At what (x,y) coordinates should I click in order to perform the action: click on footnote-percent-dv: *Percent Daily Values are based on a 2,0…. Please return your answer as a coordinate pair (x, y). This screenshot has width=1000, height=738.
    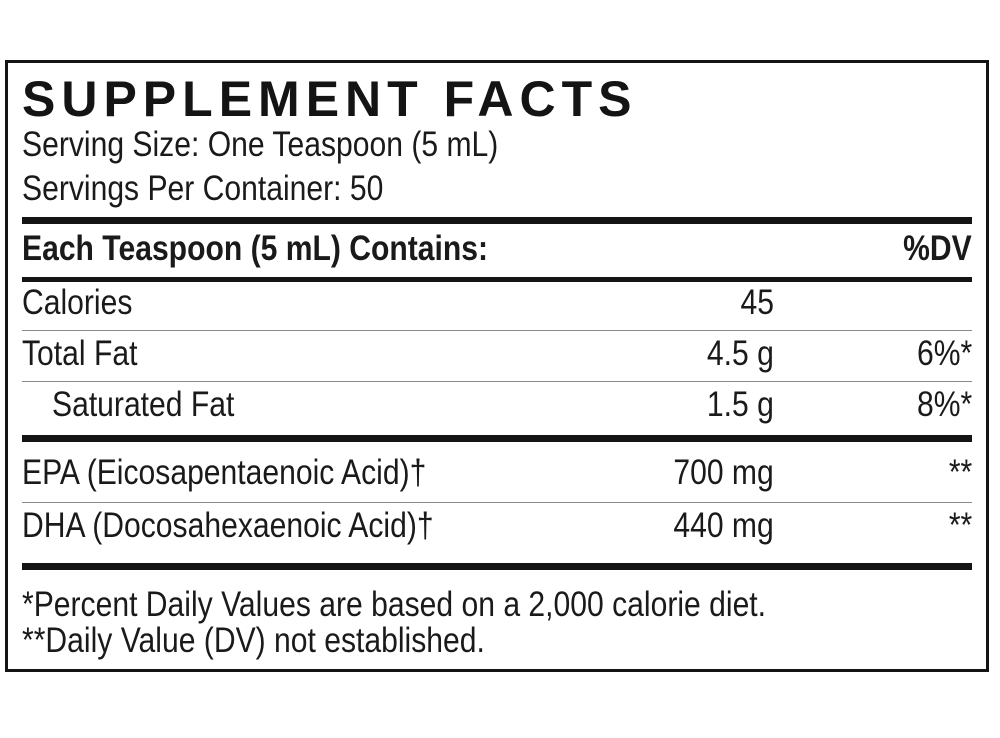
    Looking at the image, I should click on (394, 604).